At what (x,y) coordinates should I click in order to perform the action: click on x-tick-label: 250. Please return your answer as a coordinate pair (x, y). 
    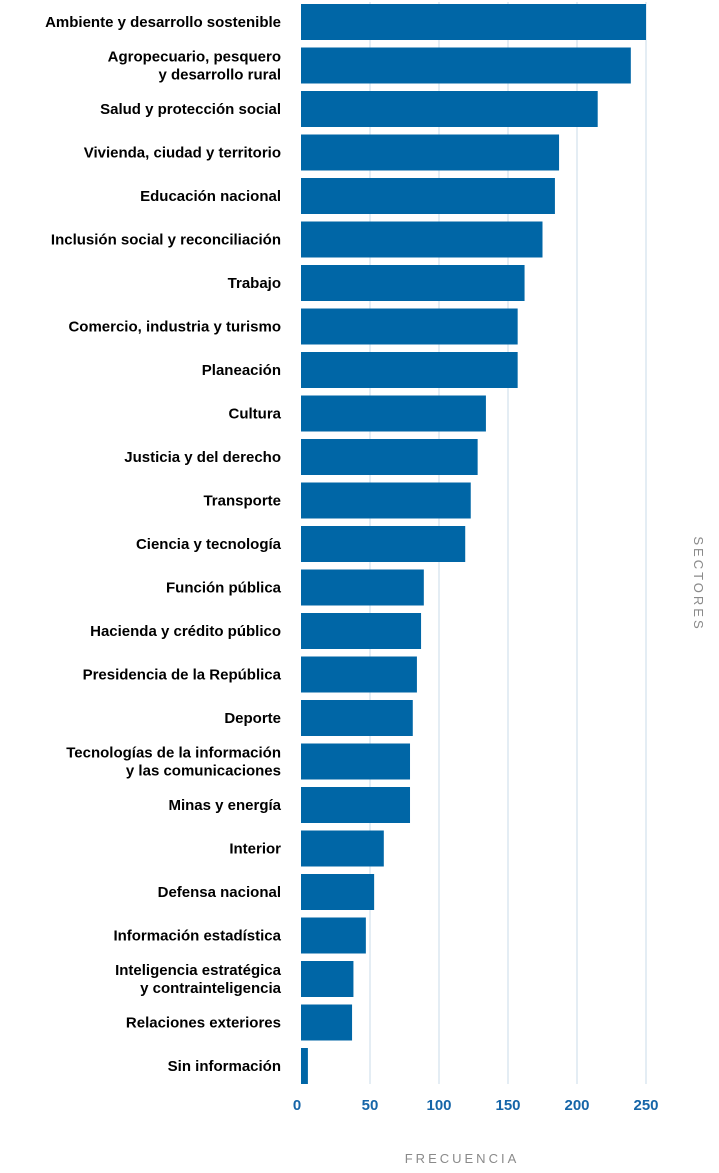
    Looking at the image, I should click on (645, 1105).